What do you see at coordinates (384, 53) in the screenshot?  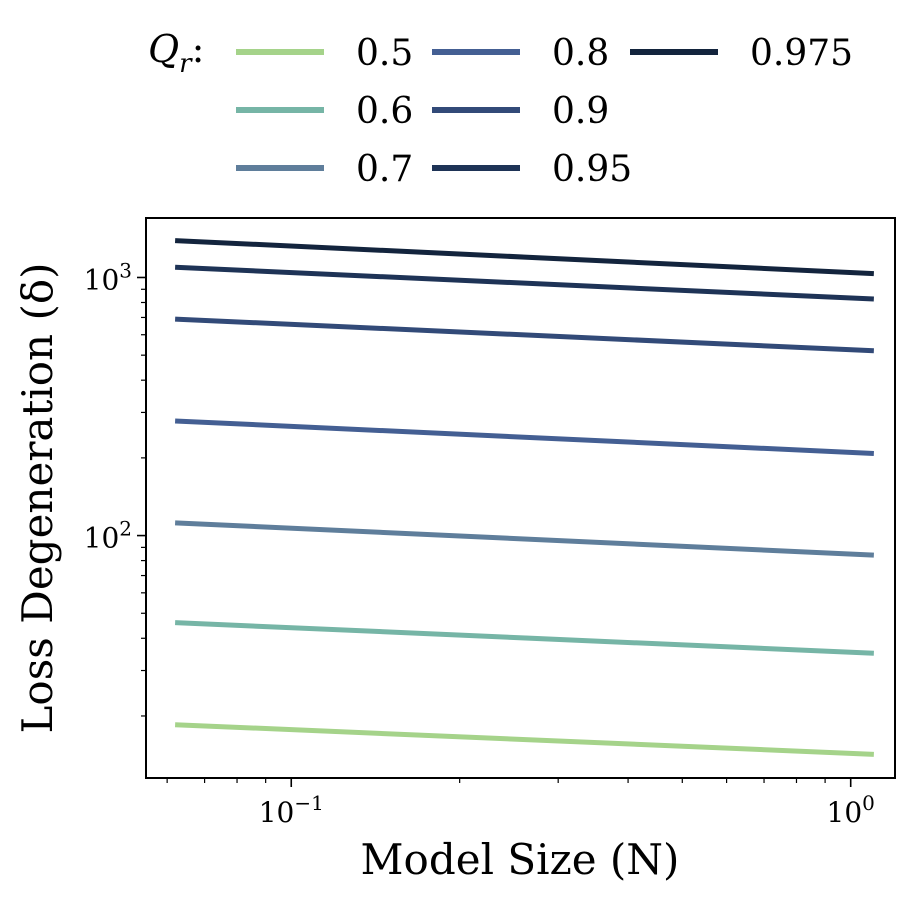 I see `legend-label-0.5: 0.5` at bounding box center [384, 53].